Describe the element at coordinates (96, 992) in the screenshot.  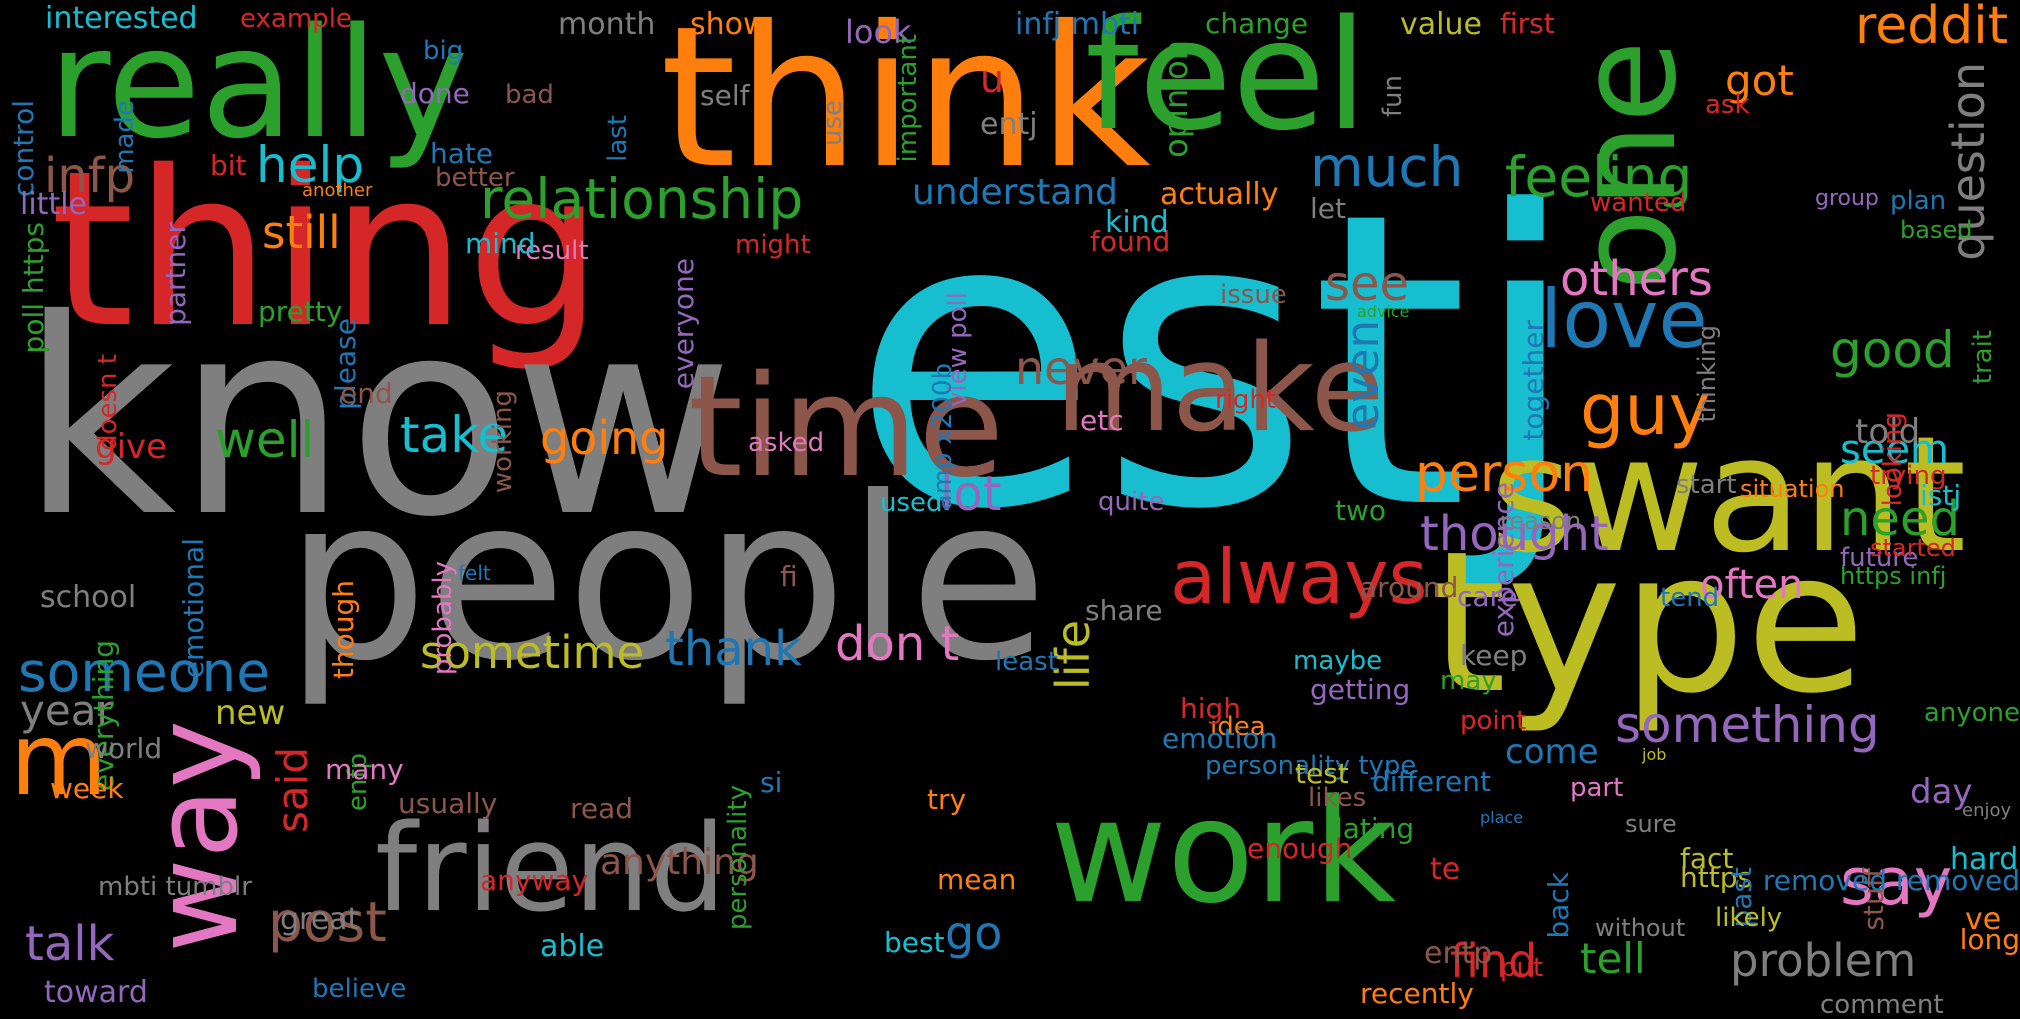
I see `word-toward: toward` at that location.